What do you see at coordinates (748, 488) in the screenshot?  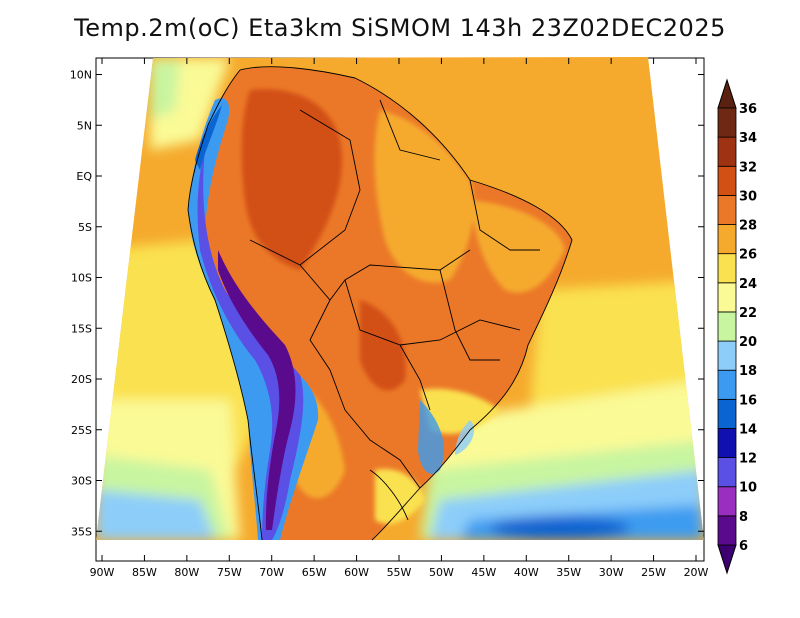 I see `colorbar-label: 10` at bounding box center [748, 488].